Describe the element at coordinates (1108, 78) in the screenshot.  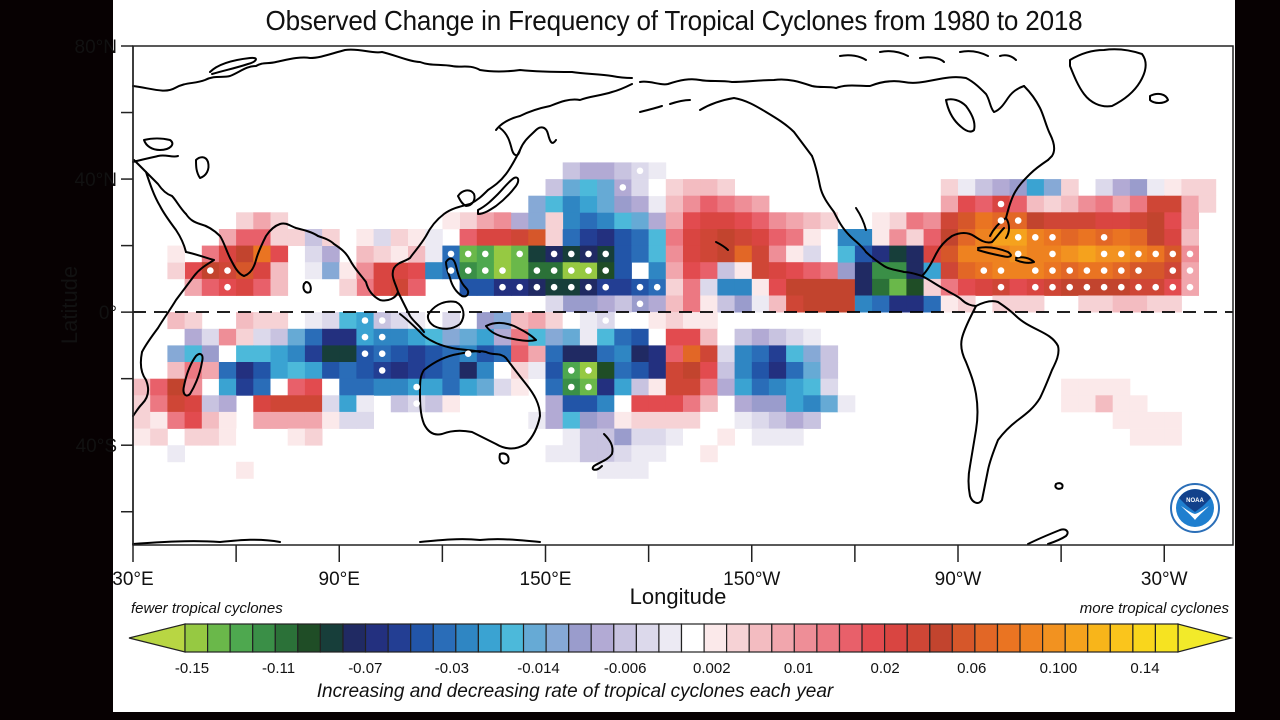
I see `coastline-greenland` at that location.